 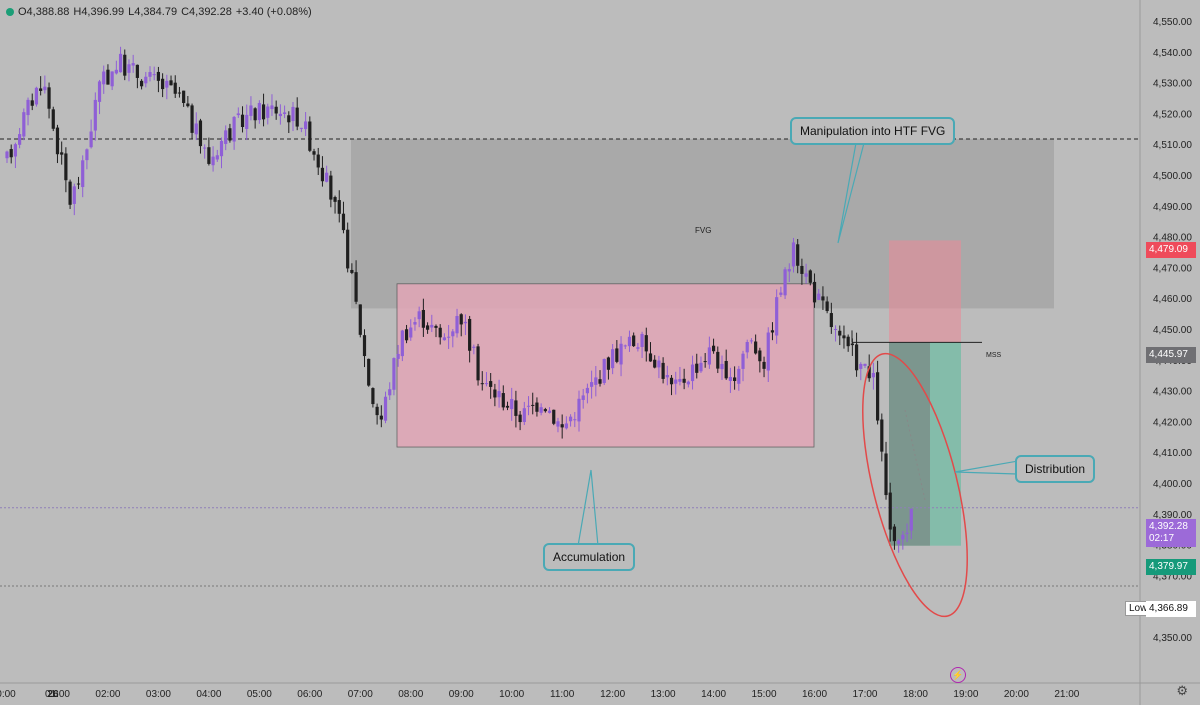 What do you see at coordinates (107, 694) in the screenshot?
I see `x-tick-label: 02:00` at bounding box center [107, 694].